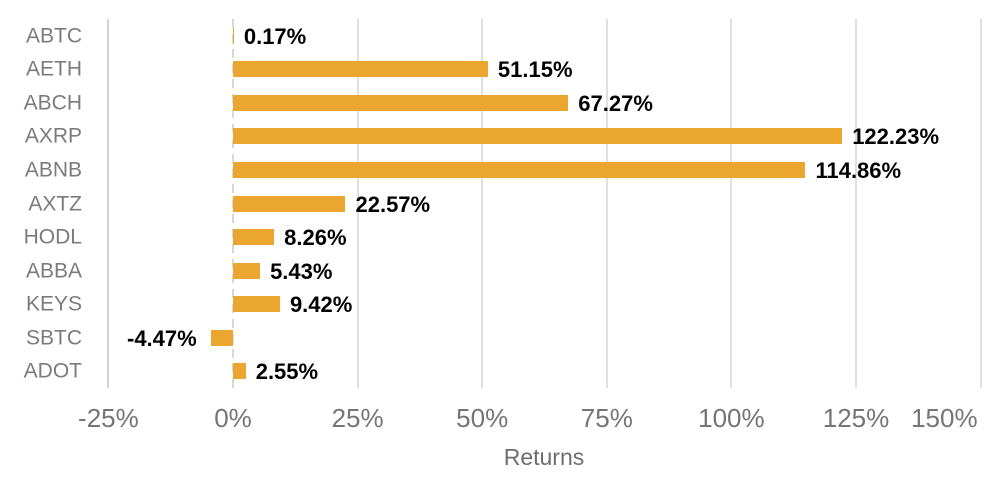 The width and height of the screenshot is (1000, 500). I want to click on x-tick-label: 75%, so click(606, 418).